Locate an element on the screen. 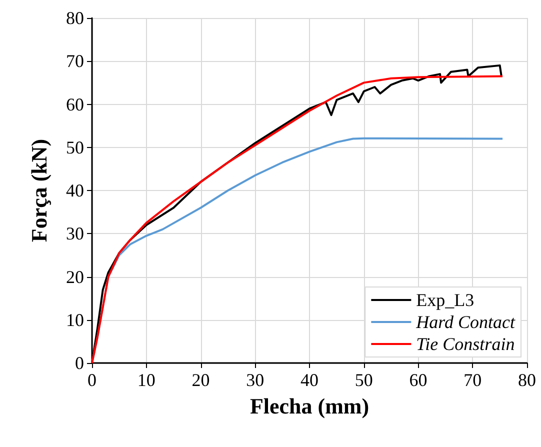 This screenshot has height=447, width=541. x-tick-label: 80 is located at coordinates (527, 380).